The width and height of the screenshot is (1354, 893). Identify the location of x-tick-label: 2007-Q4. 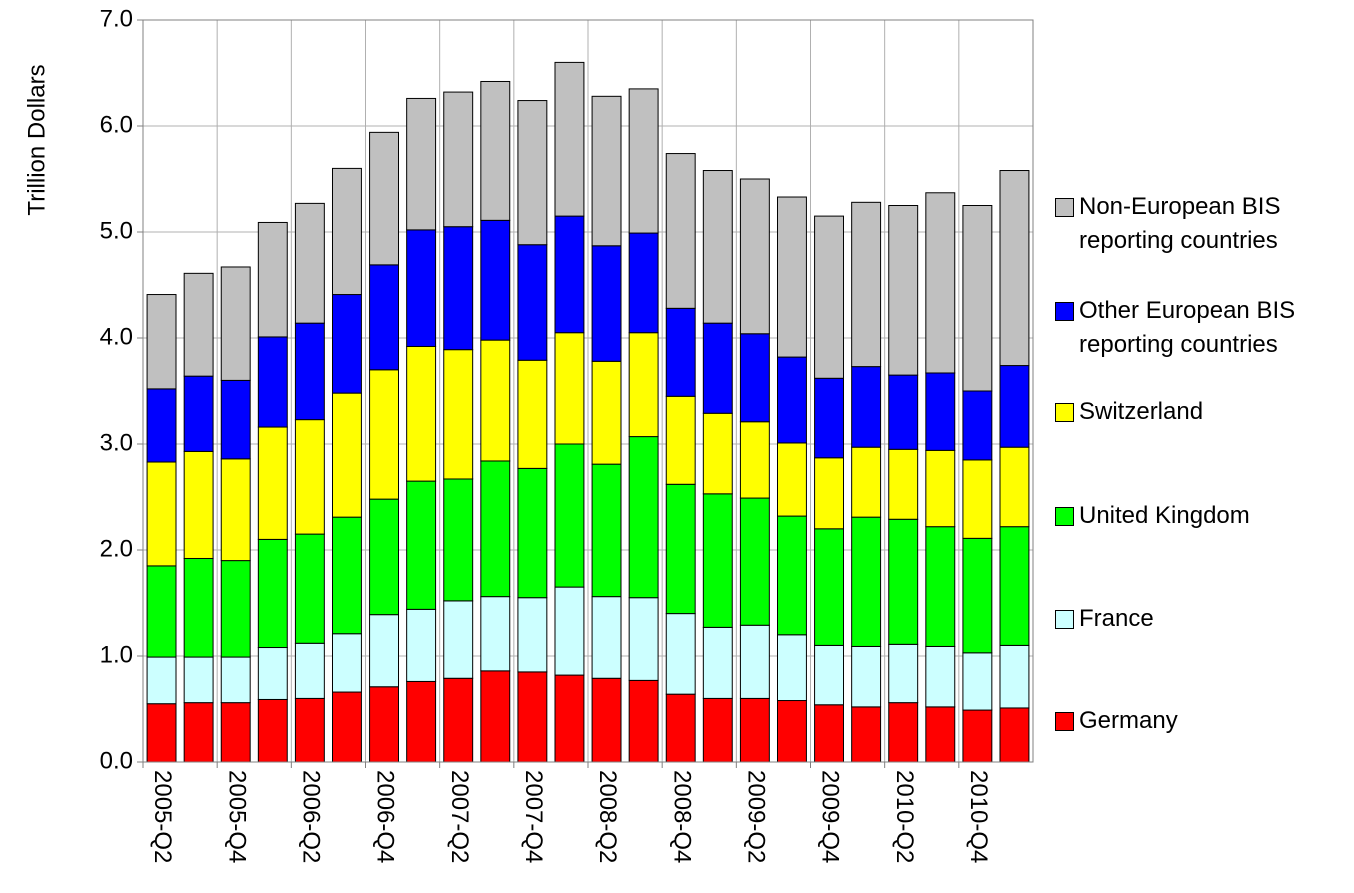
(533, 816).